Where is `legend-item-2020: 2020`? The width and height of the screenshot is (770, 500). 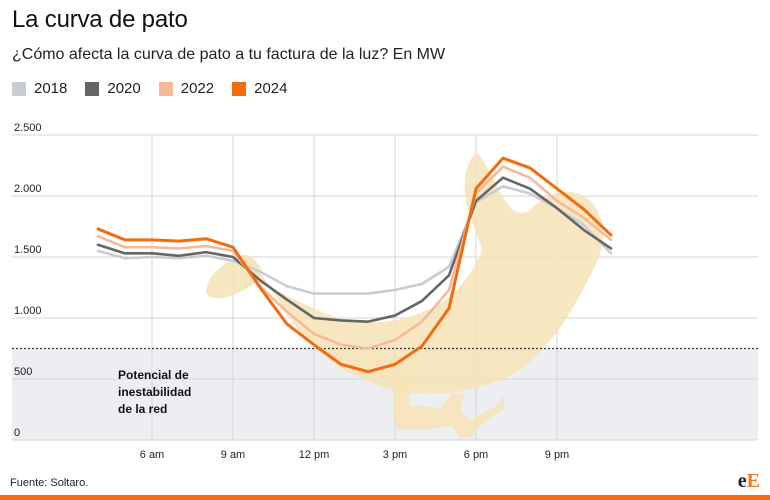
legend-item-2020: 2020 is located at coordinates (113, 88).